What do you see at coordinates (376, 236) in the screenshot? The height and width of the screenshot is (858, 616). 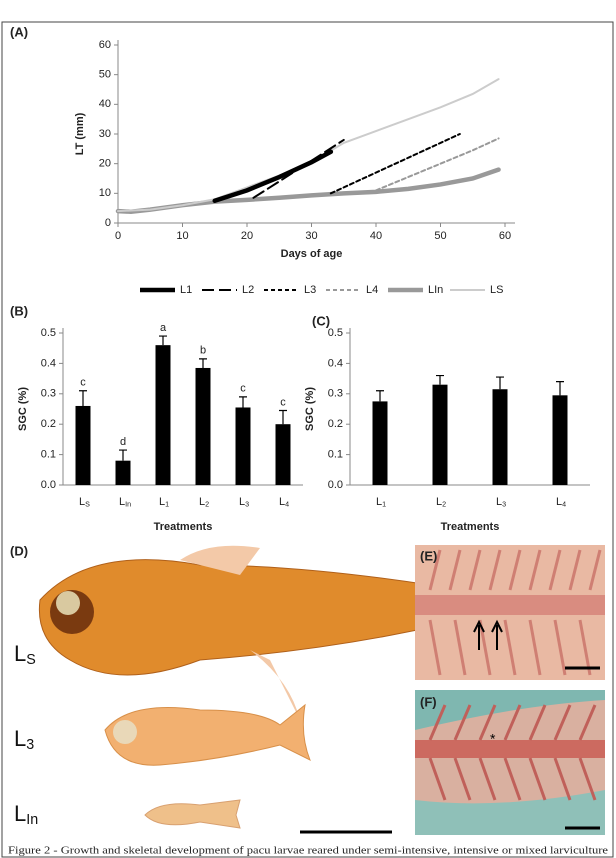 I see `x-tick-label: 40` at bounding box center [376, 236].